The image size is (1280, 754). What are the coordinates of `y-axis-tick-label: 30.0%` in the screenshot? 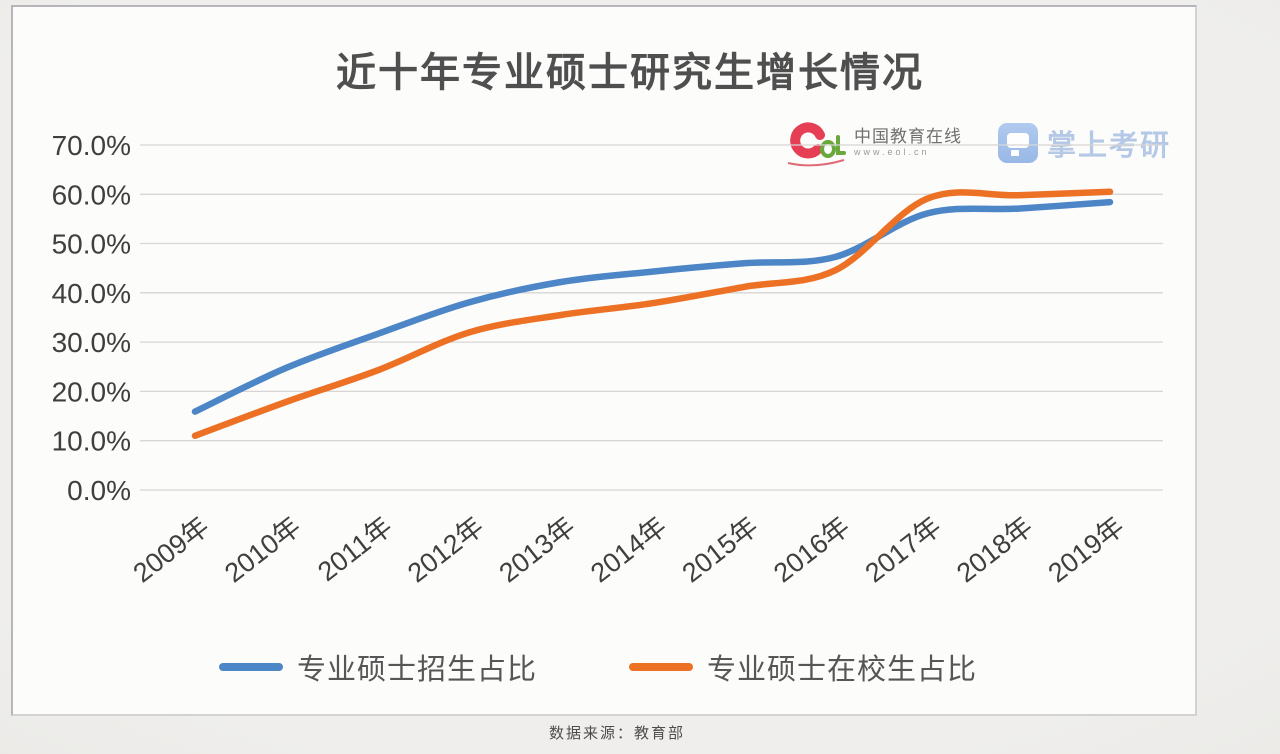 It's located at (91, 342).